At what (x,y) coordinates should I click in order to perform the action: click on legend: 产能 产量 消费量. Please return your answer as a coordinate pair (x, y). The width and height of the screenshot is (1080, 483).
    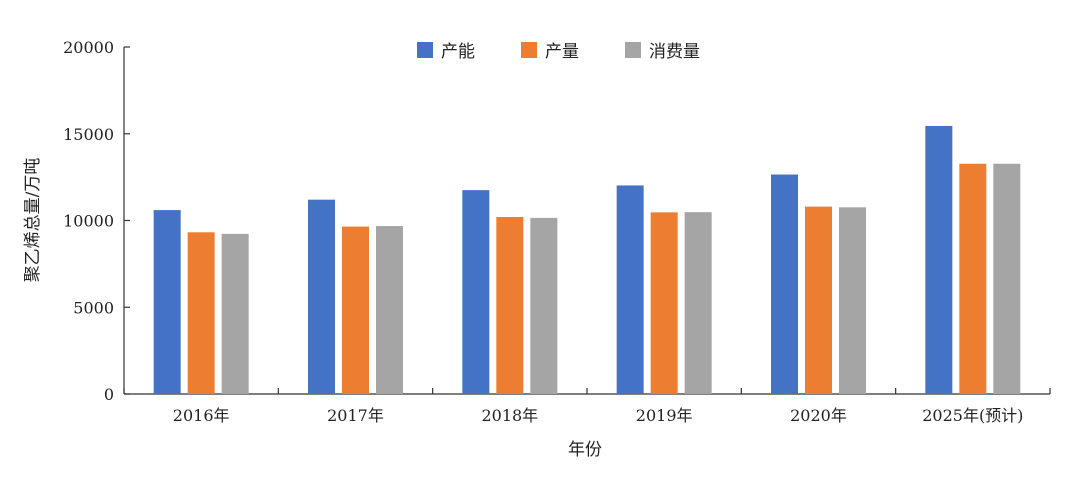
    Looking at the image, I should click on (558, 52).